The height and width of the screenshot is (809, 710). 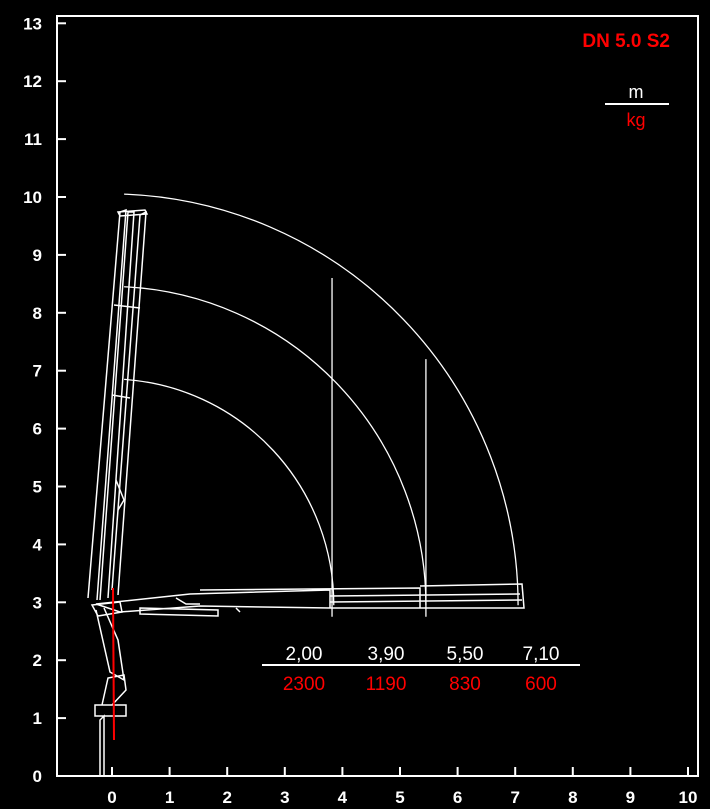 I want to click on y-tick-label: 0, so click(x=37, y=776).